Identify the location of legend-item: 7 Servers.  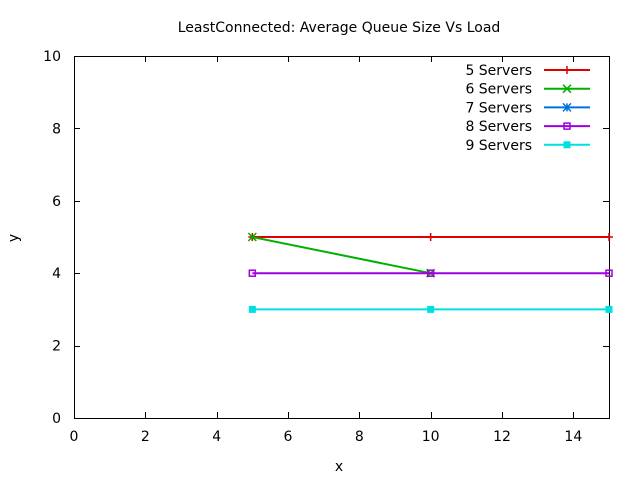
(527, 108).